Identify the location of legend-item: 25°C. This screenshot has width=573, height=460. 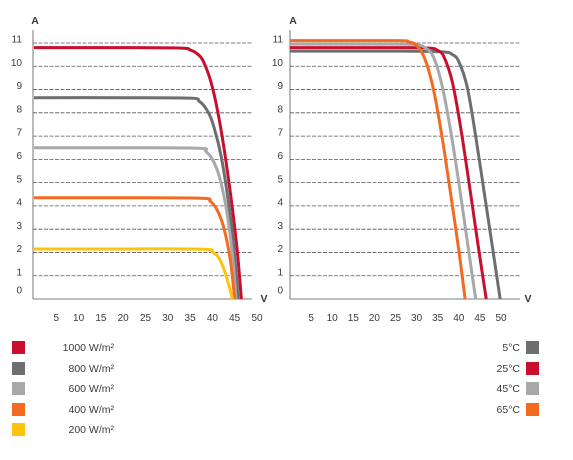
(507, 368).